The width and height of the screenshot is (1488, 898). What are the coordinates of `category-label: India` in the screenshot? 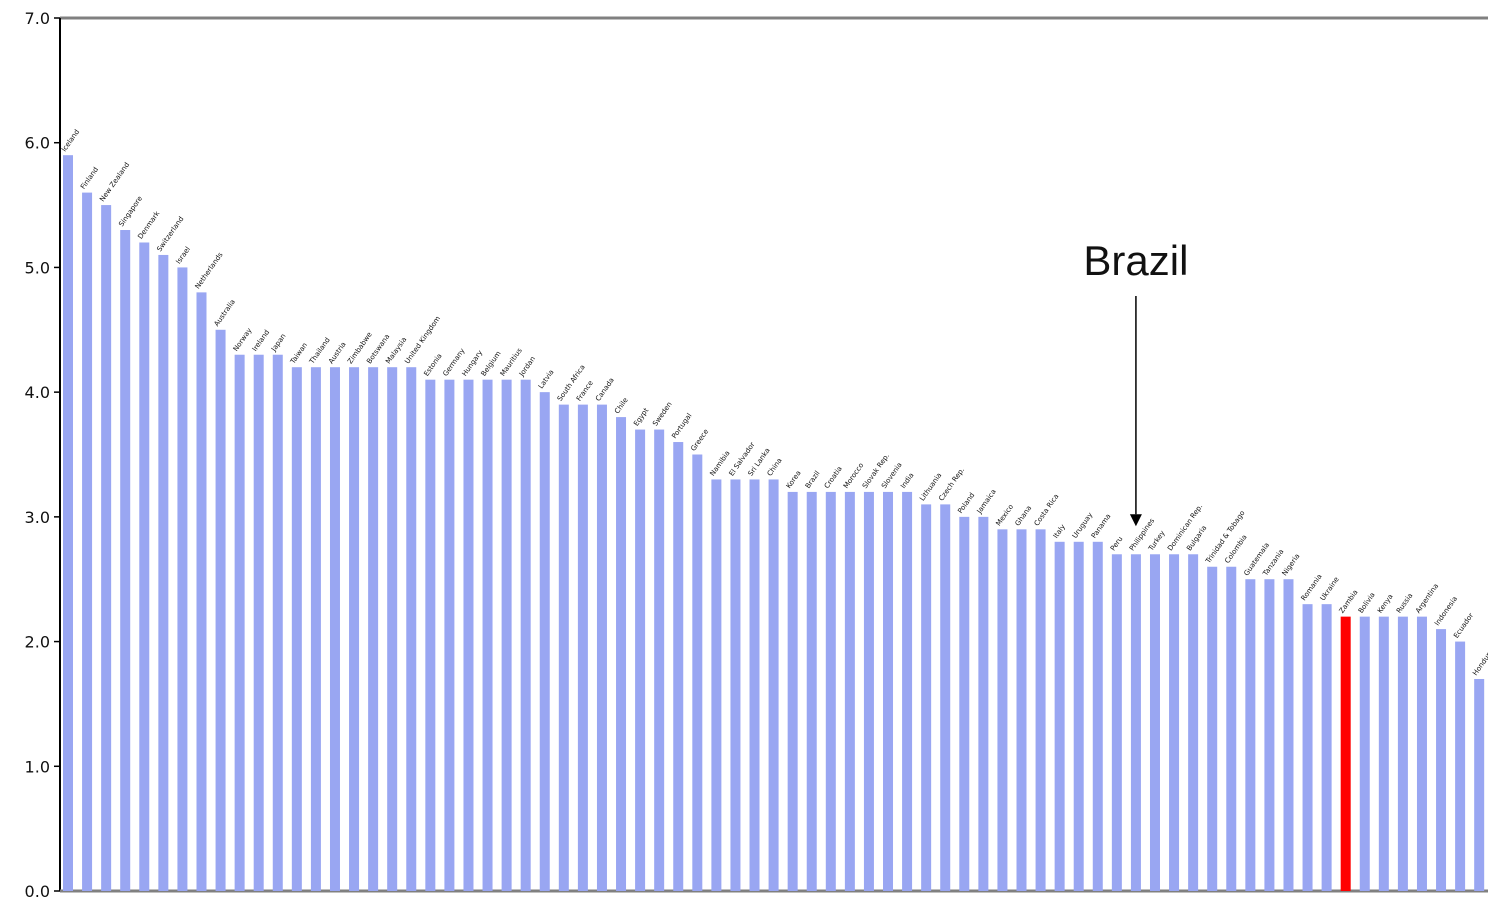 It's located at (907, 480).